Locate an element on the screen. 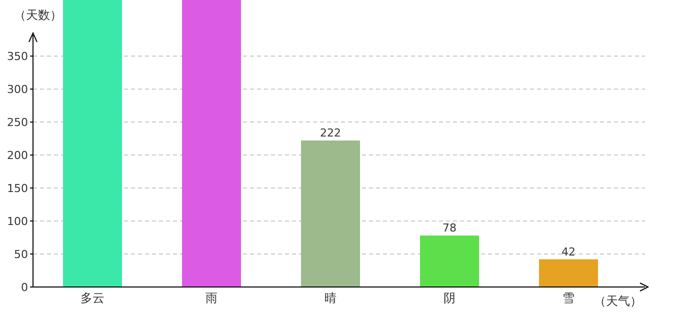 This screenshot has height=320, width=680. y-tick-label: 50 is located at coordinates (21, 255).